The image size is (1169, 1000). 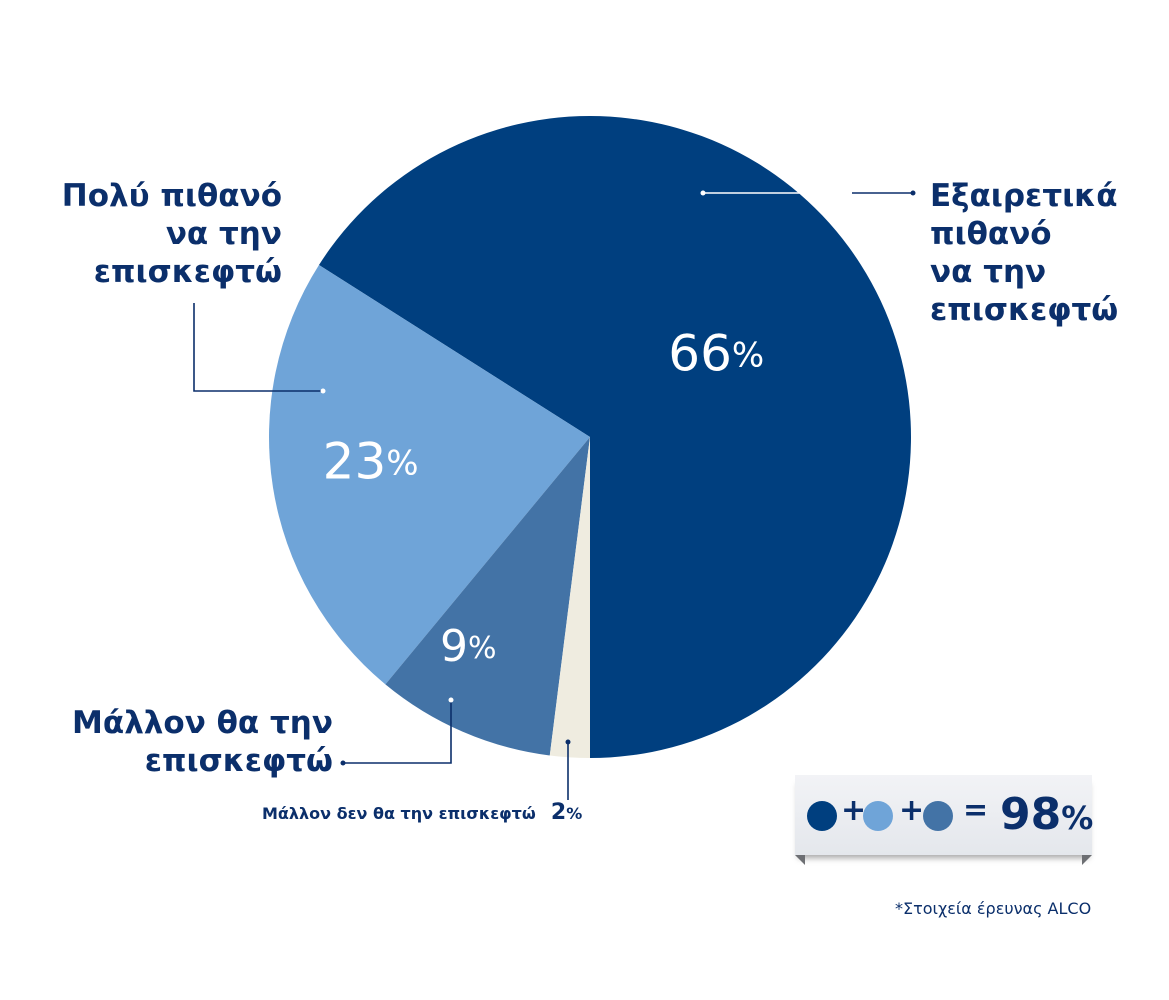 I want to click on value-label-probably-will: 9%, so click(x=468, y=646).